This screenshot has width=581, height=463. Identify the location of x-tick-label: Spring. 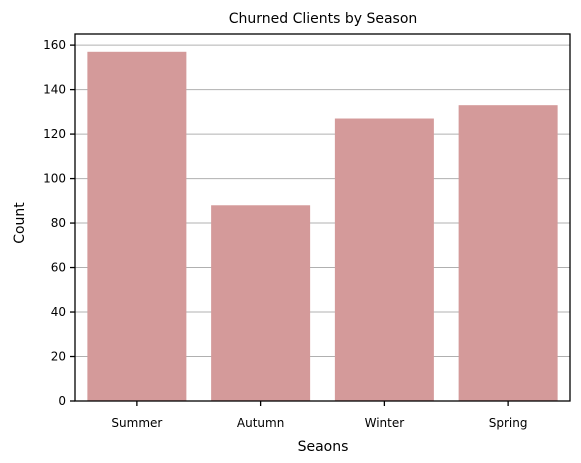
(508, 423).